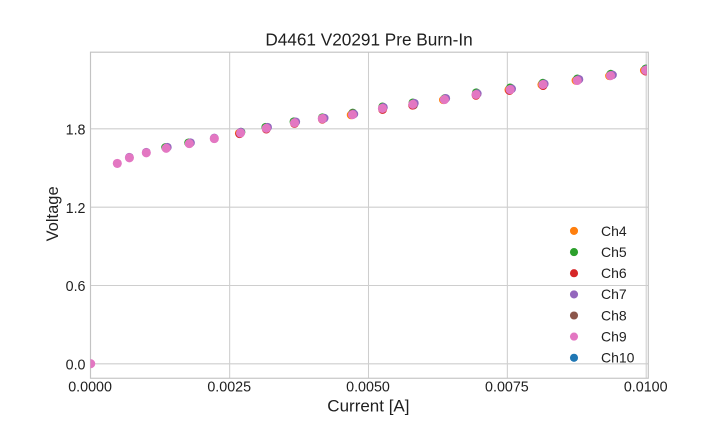 This screenshot has width=720, height=432. I want to click on svg-text: Ch4, so click(614, 231).